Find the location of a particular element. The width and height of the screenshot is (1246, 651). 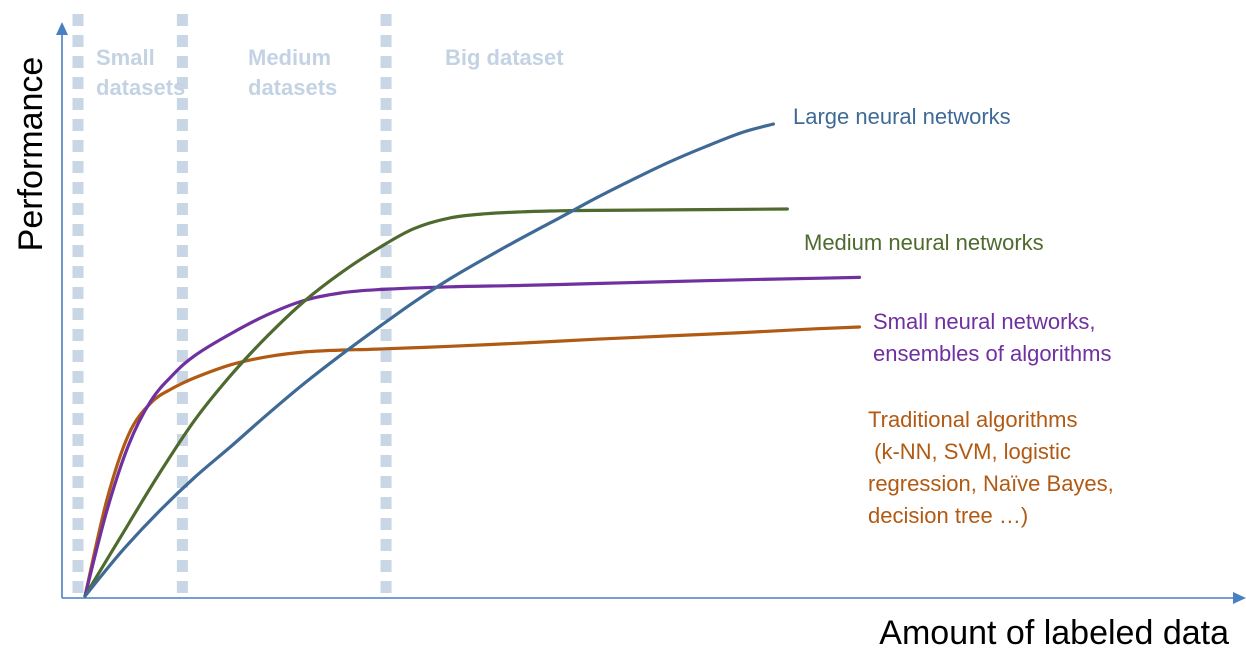

x-axis-arrowhead is located at coordinates (1239, 598).